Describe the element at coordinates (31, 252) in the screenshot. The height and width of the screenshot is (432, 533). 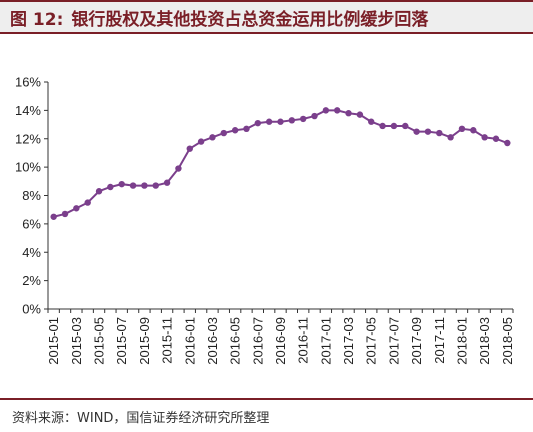
I see `y-tick-label: 4%` at that location.